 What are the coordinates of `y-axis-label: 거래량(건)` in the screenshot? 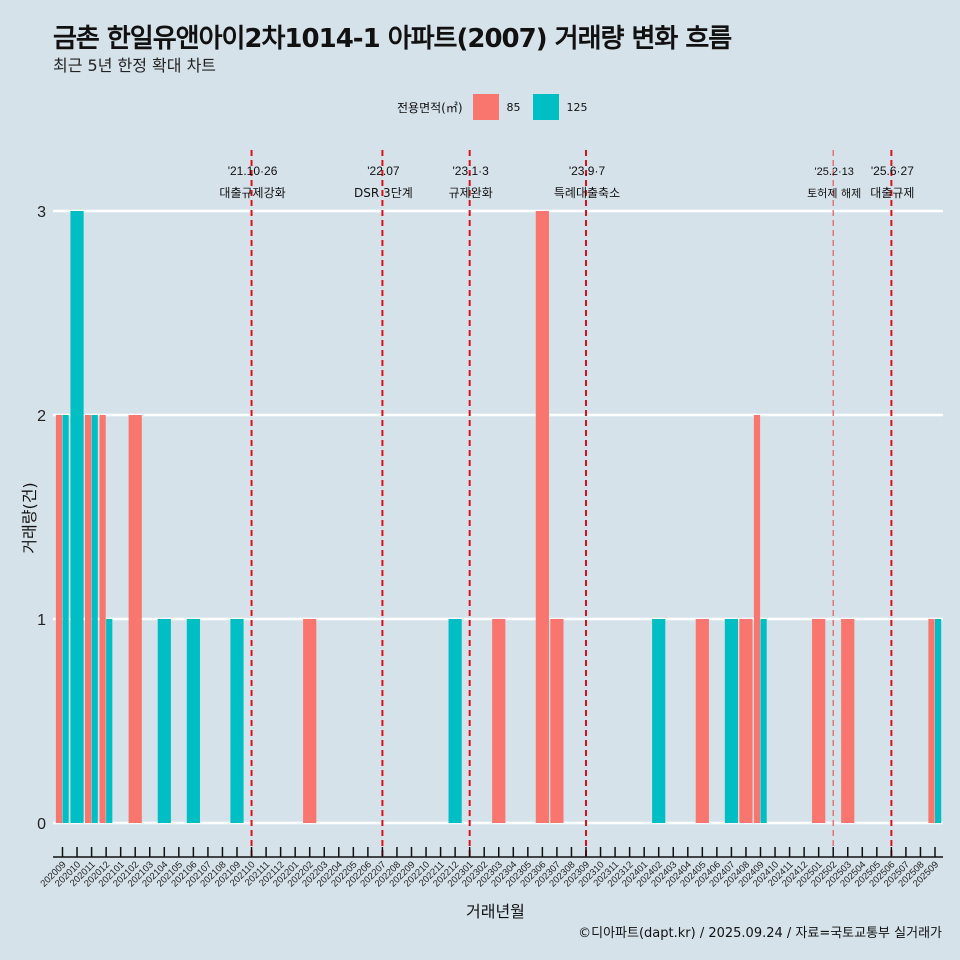 It's located at (29, 518).